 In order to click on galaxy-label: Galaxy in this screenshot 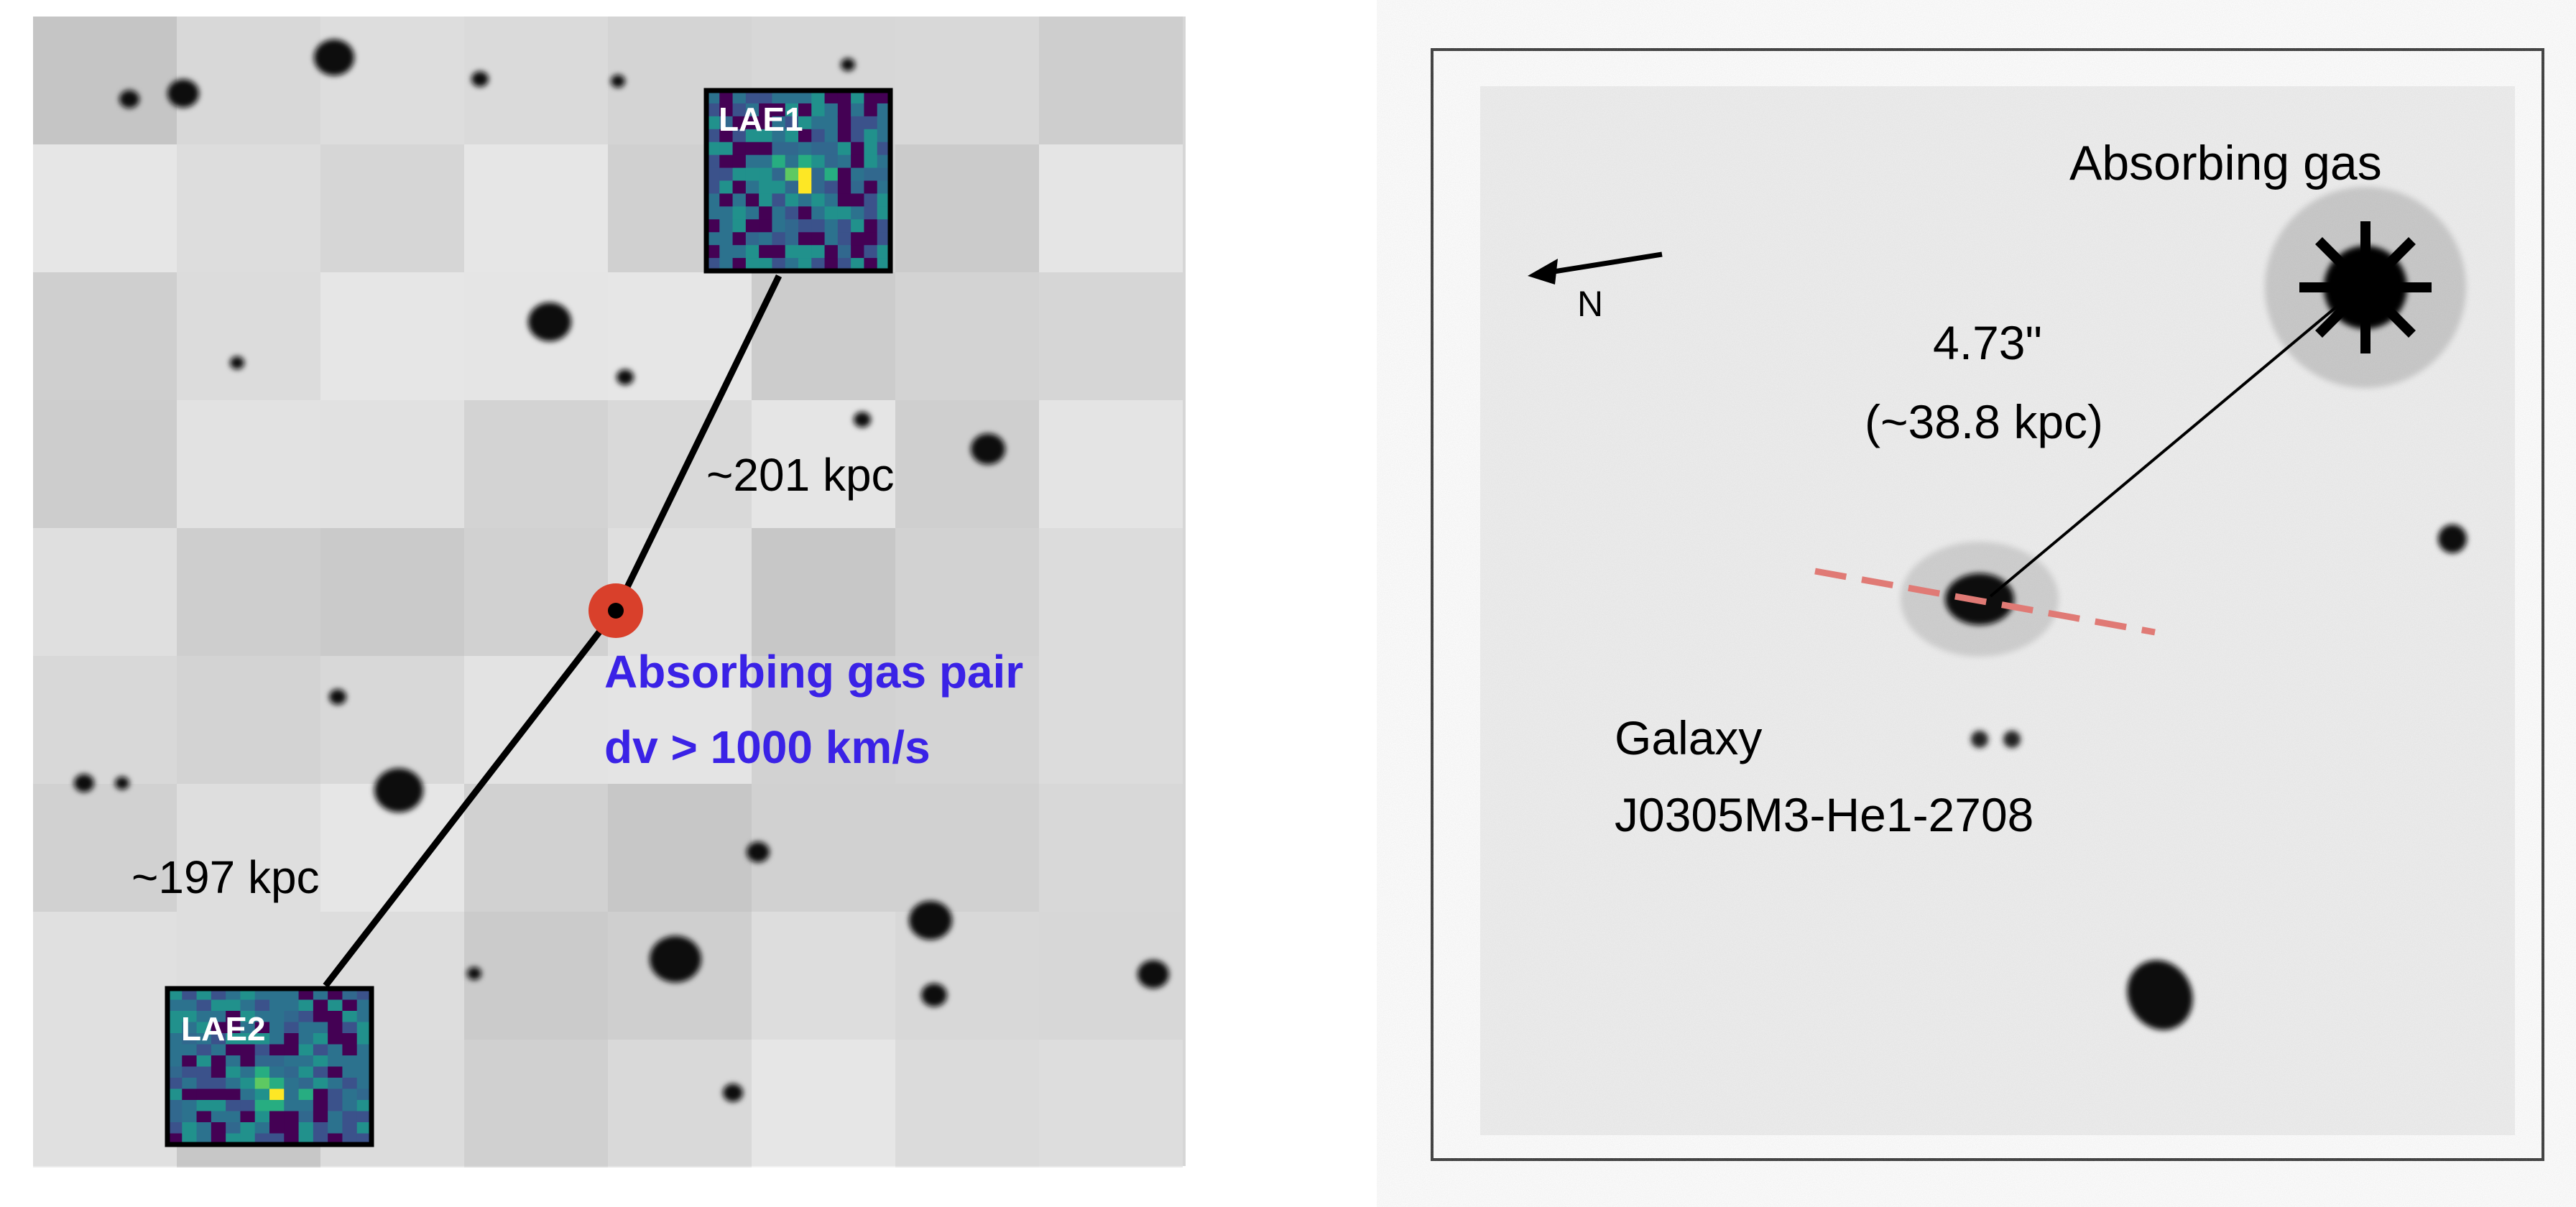, I will do `click(1689, 737)`.